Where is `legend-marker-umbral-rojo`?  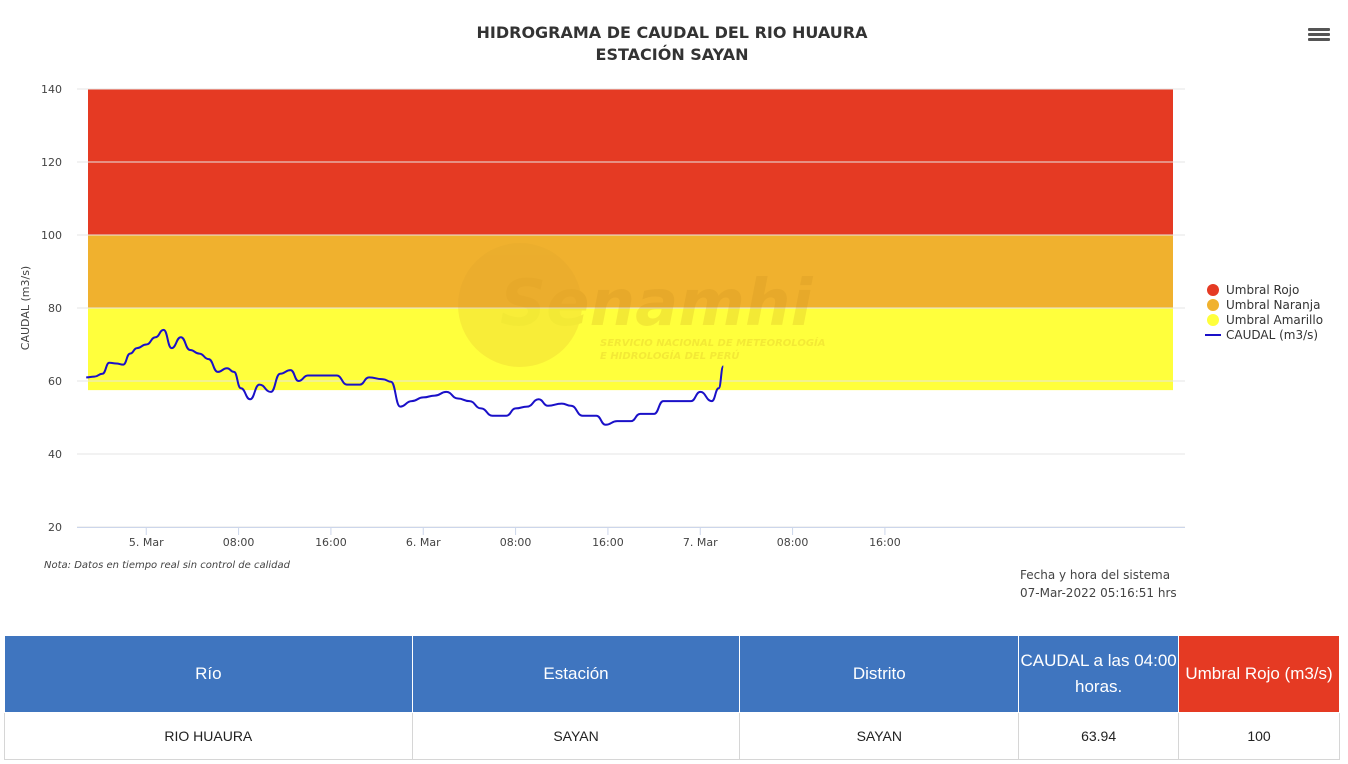 legend-marker-umbral-rojo is located at coordinates (1213, 290).